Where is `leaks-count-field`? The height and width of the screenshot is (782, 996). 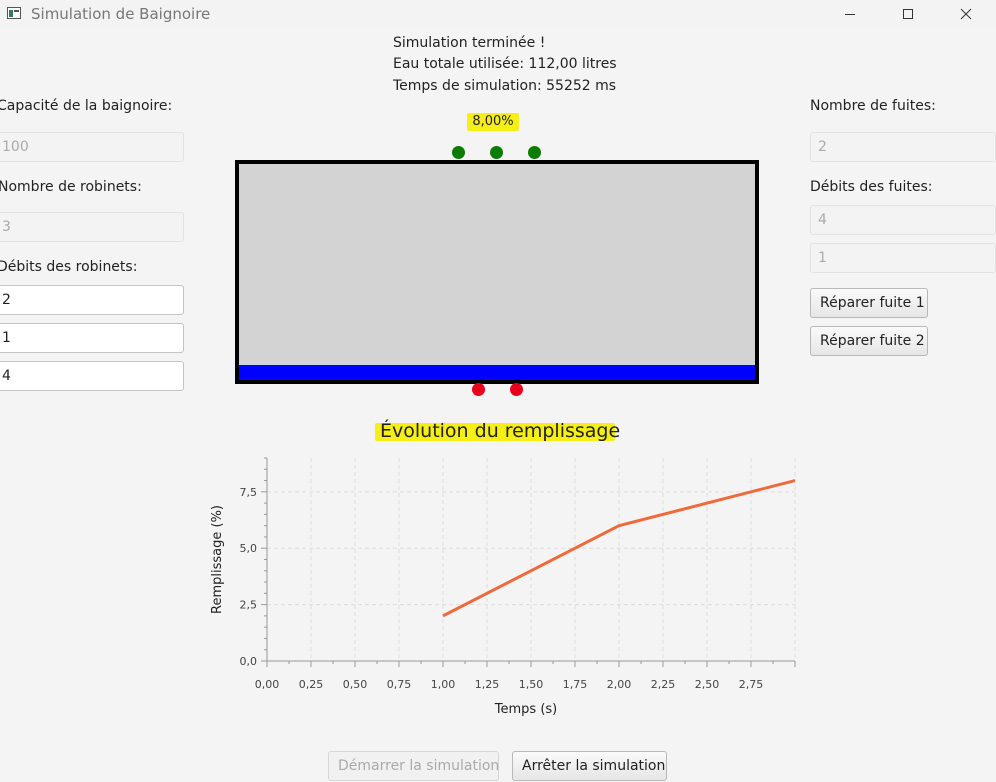
leaks-count-field is located at coordinates (903, 147).